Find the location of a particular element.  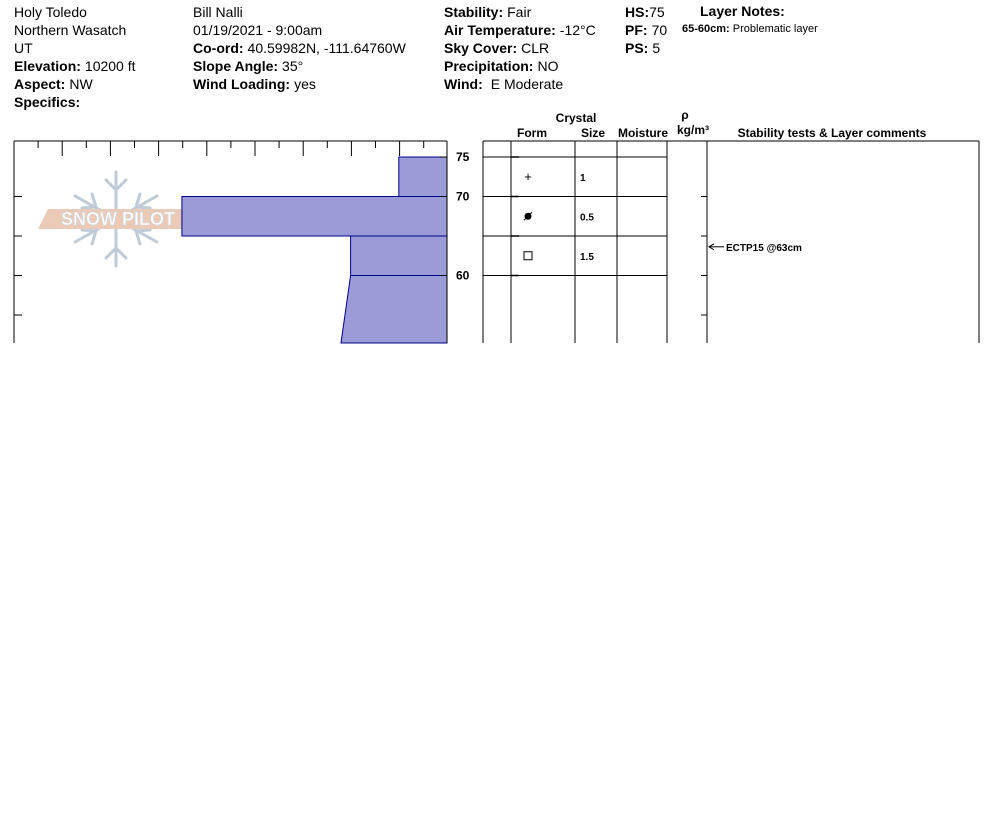

crystal-form-symbol-stroke is located at coordinates (528, 216).